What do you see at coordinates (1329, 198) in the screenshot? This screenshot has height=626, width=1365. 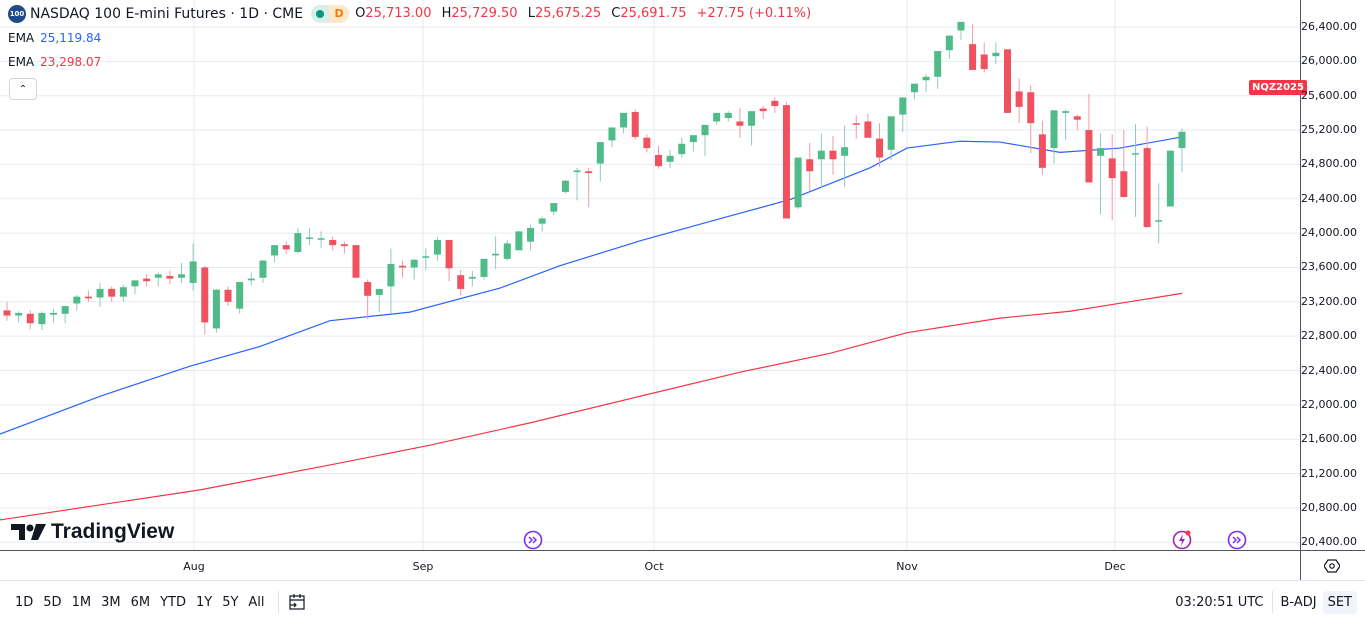 I see `price-tick: 24,400.00` at bounding box center [1329, 198].